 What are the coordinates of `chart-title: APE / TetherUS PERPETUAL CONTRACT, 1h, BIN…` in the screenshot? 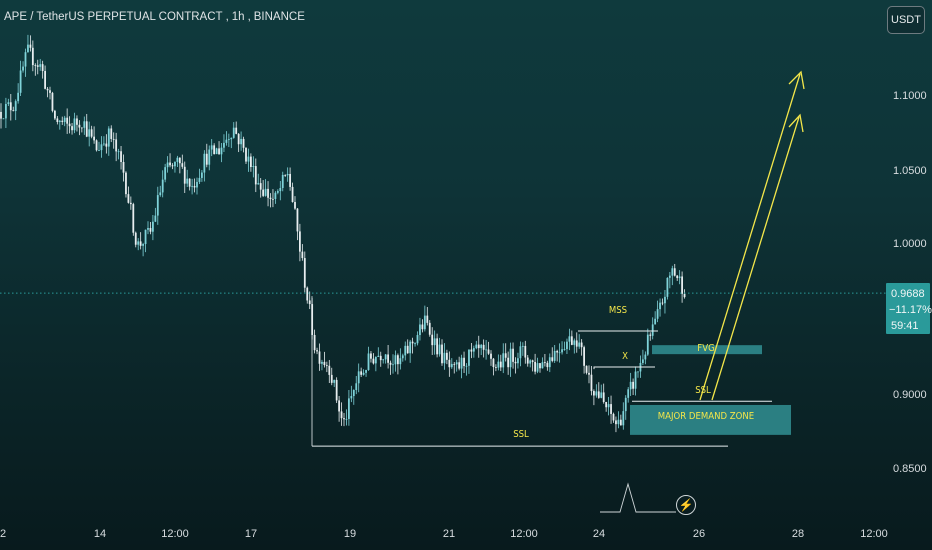 It's located at (154, 17).